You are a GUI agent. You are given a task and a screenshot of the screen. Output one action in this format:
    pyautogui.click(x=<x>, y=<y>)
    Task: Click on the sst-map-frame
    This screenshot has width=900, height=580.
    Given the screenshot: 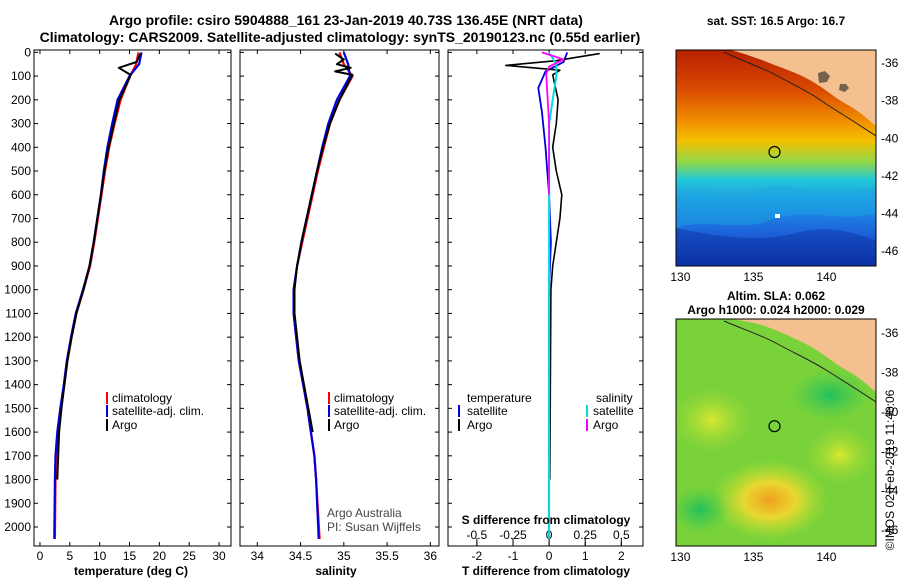 What is the action you would take?
    pyautogui.click(x=776, y=158)
    